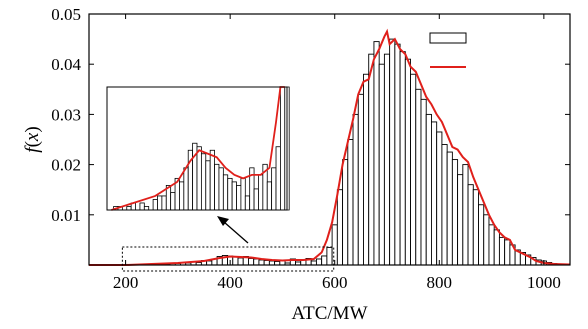  Describe the element at coordinates (66, 114) in the screenshot. I see `y-tick-label: 0.03` at that location.